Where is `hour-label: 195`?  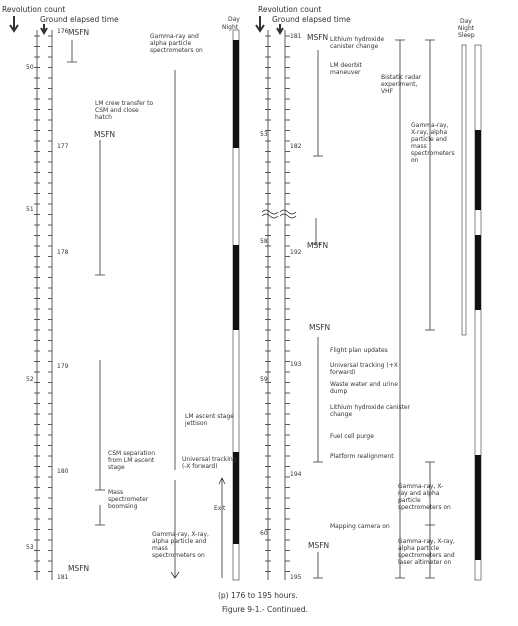
hour-label: 195 is located at coordinates (296, 577).